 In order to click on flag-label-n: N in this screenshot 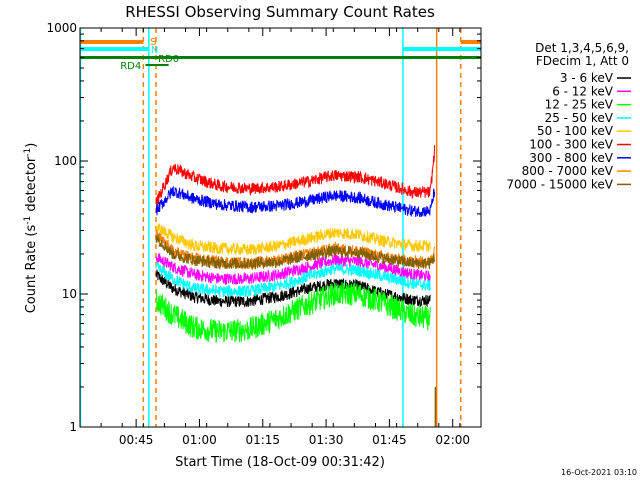, I will do `click(154, 50)`.